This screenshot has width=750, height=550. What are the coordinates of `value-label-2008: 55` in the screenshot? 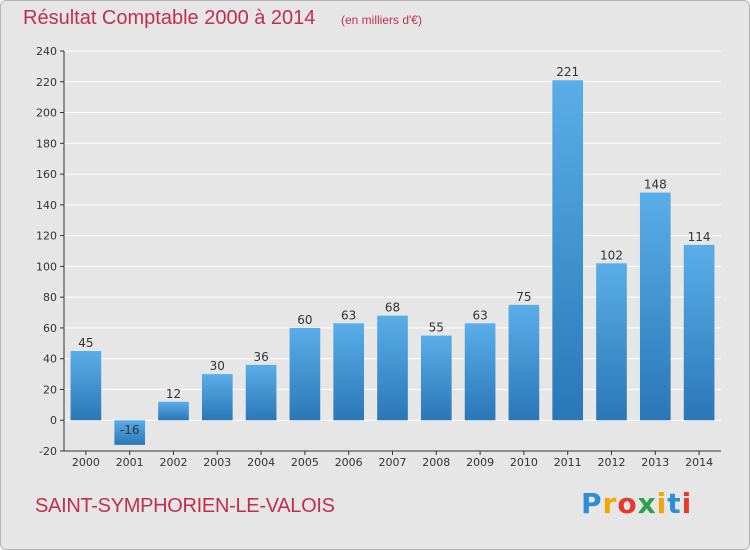 It's located at (436, 328).